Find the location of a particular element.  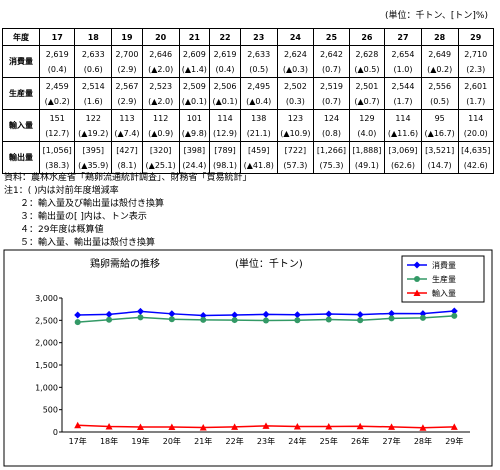

y-tick-label: 1,000 is located at coordinates (46, 387).